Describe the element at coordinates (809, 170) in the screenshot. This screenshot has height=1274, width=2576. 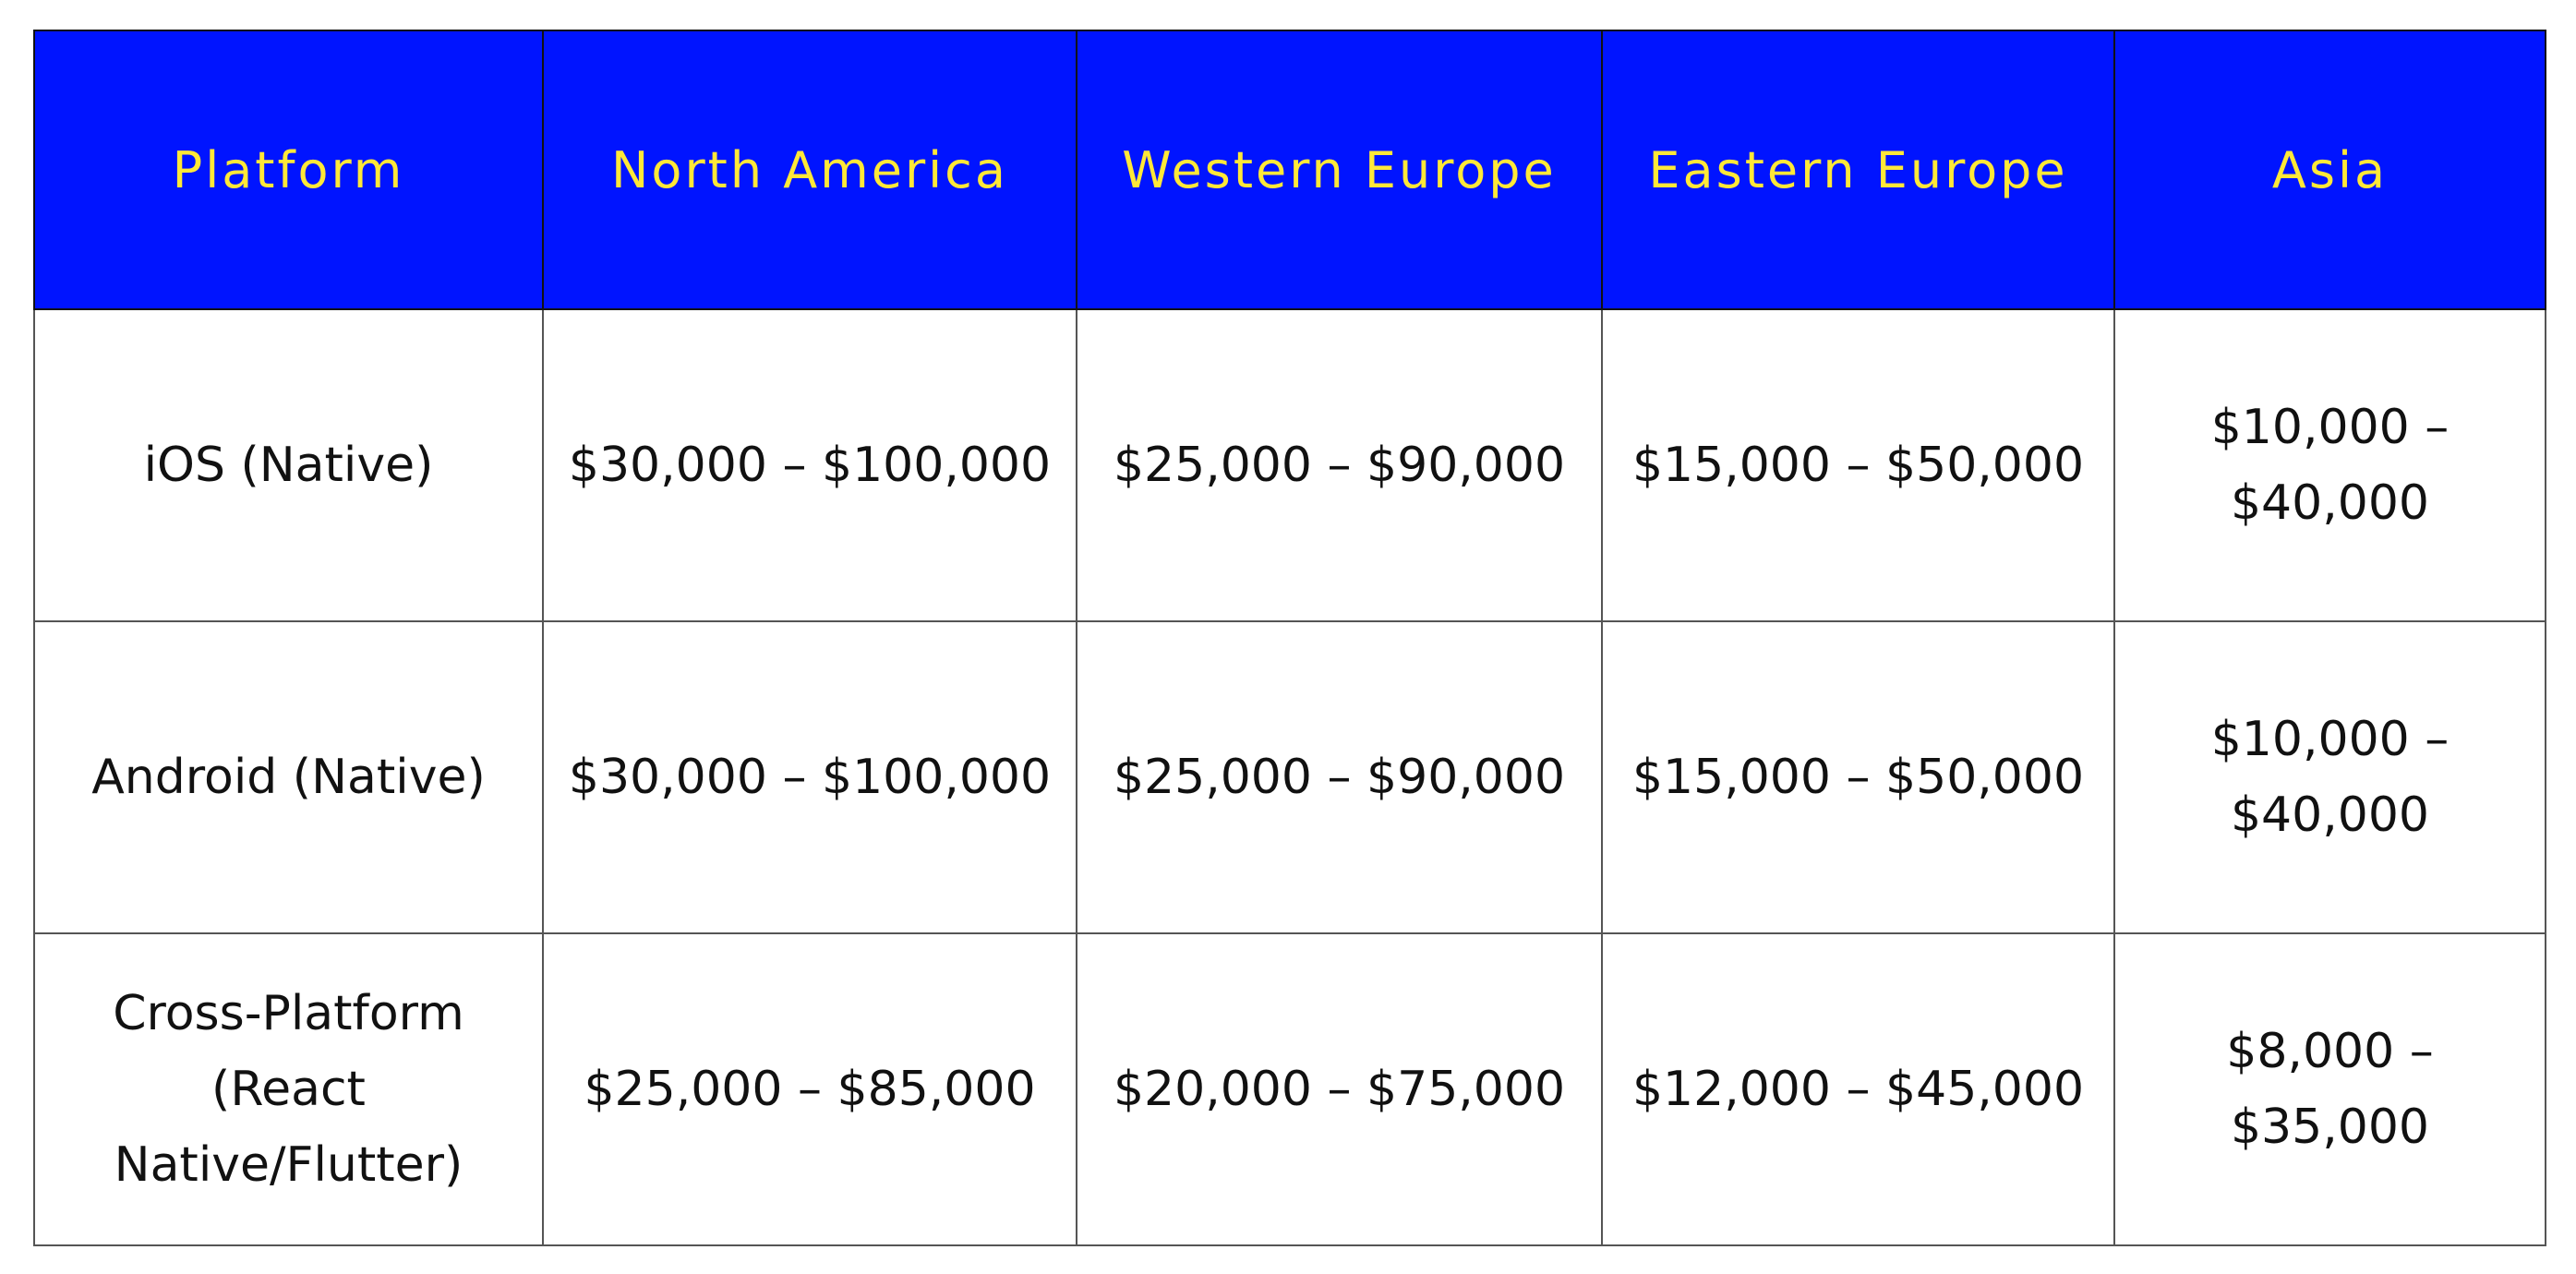
I see `header-north-america: North America` at that location.